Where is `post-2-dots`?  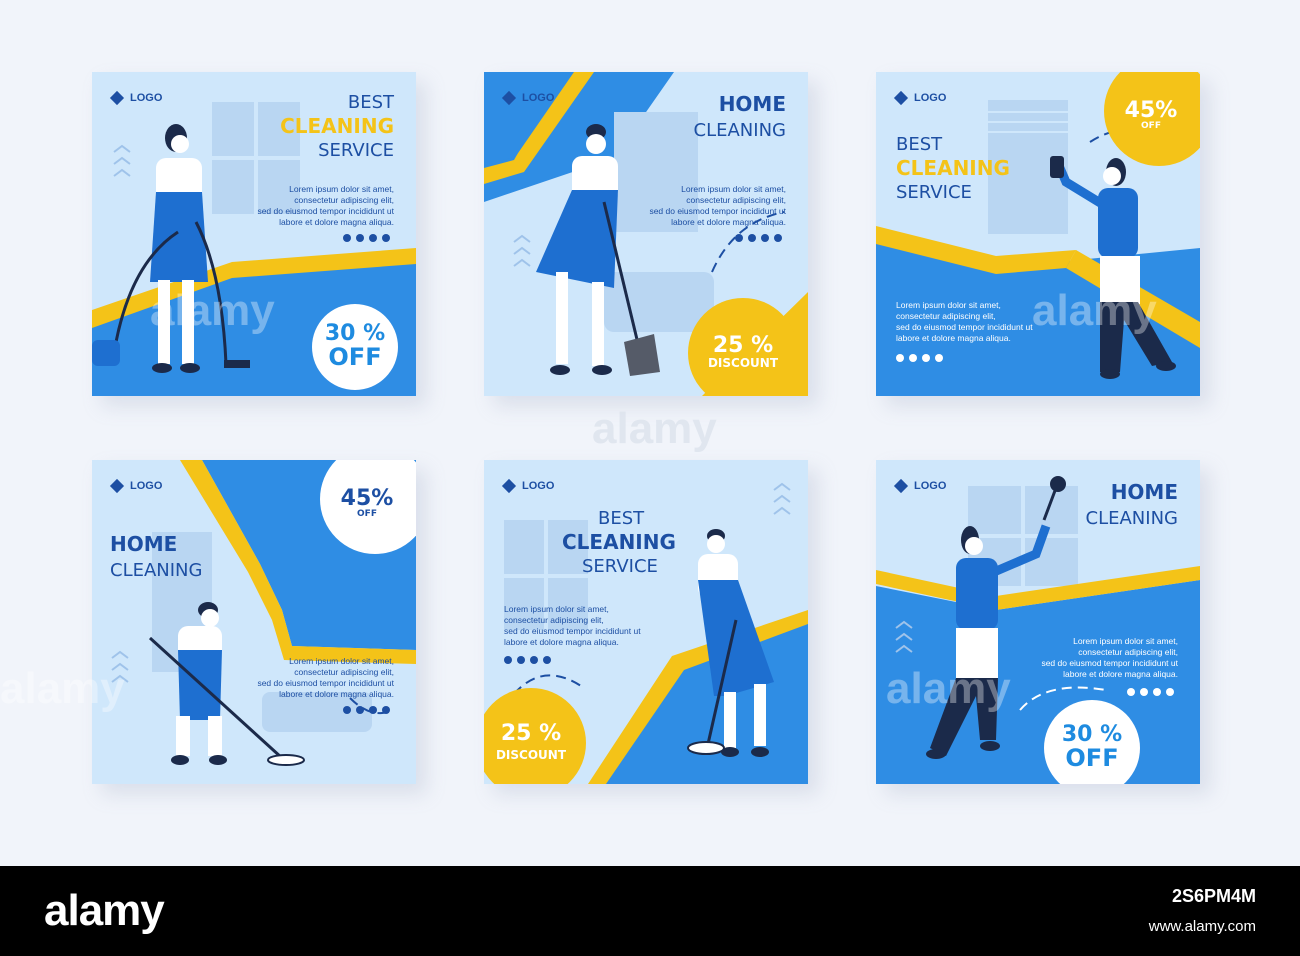 post-2-dots is located at coordinates (758, 238).